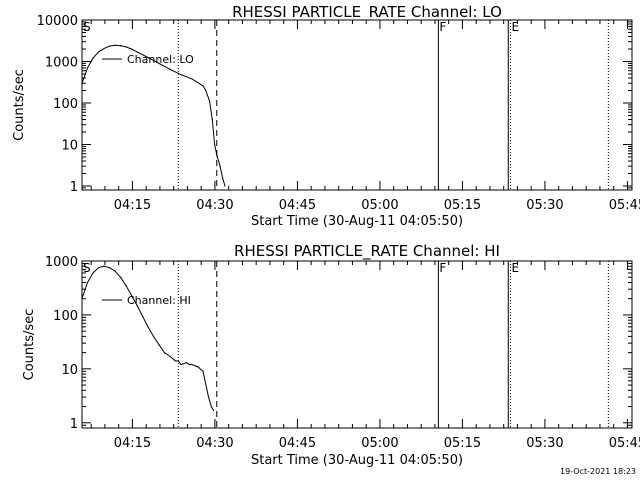 The width and height of the screenshot is (640, 480). What do you see at coordinates (57, 21) in the screenshot?
I see `y-tick-label: 10000` at bounding box center [57, 21].